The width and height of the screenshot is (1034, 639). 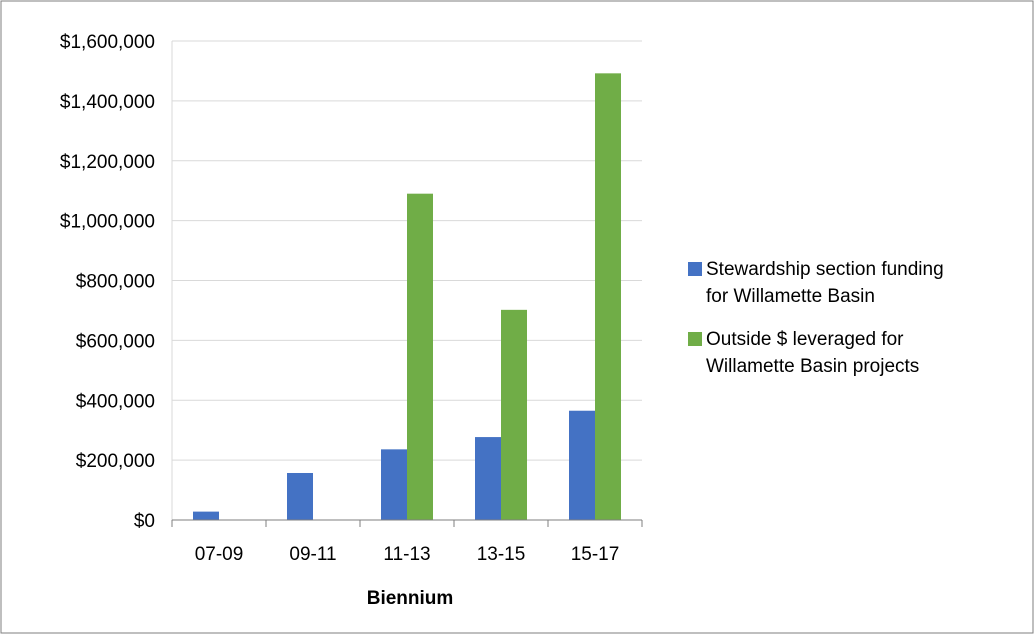 I want to click on x-tick-label: 07-09, so click(x=219, y=554).